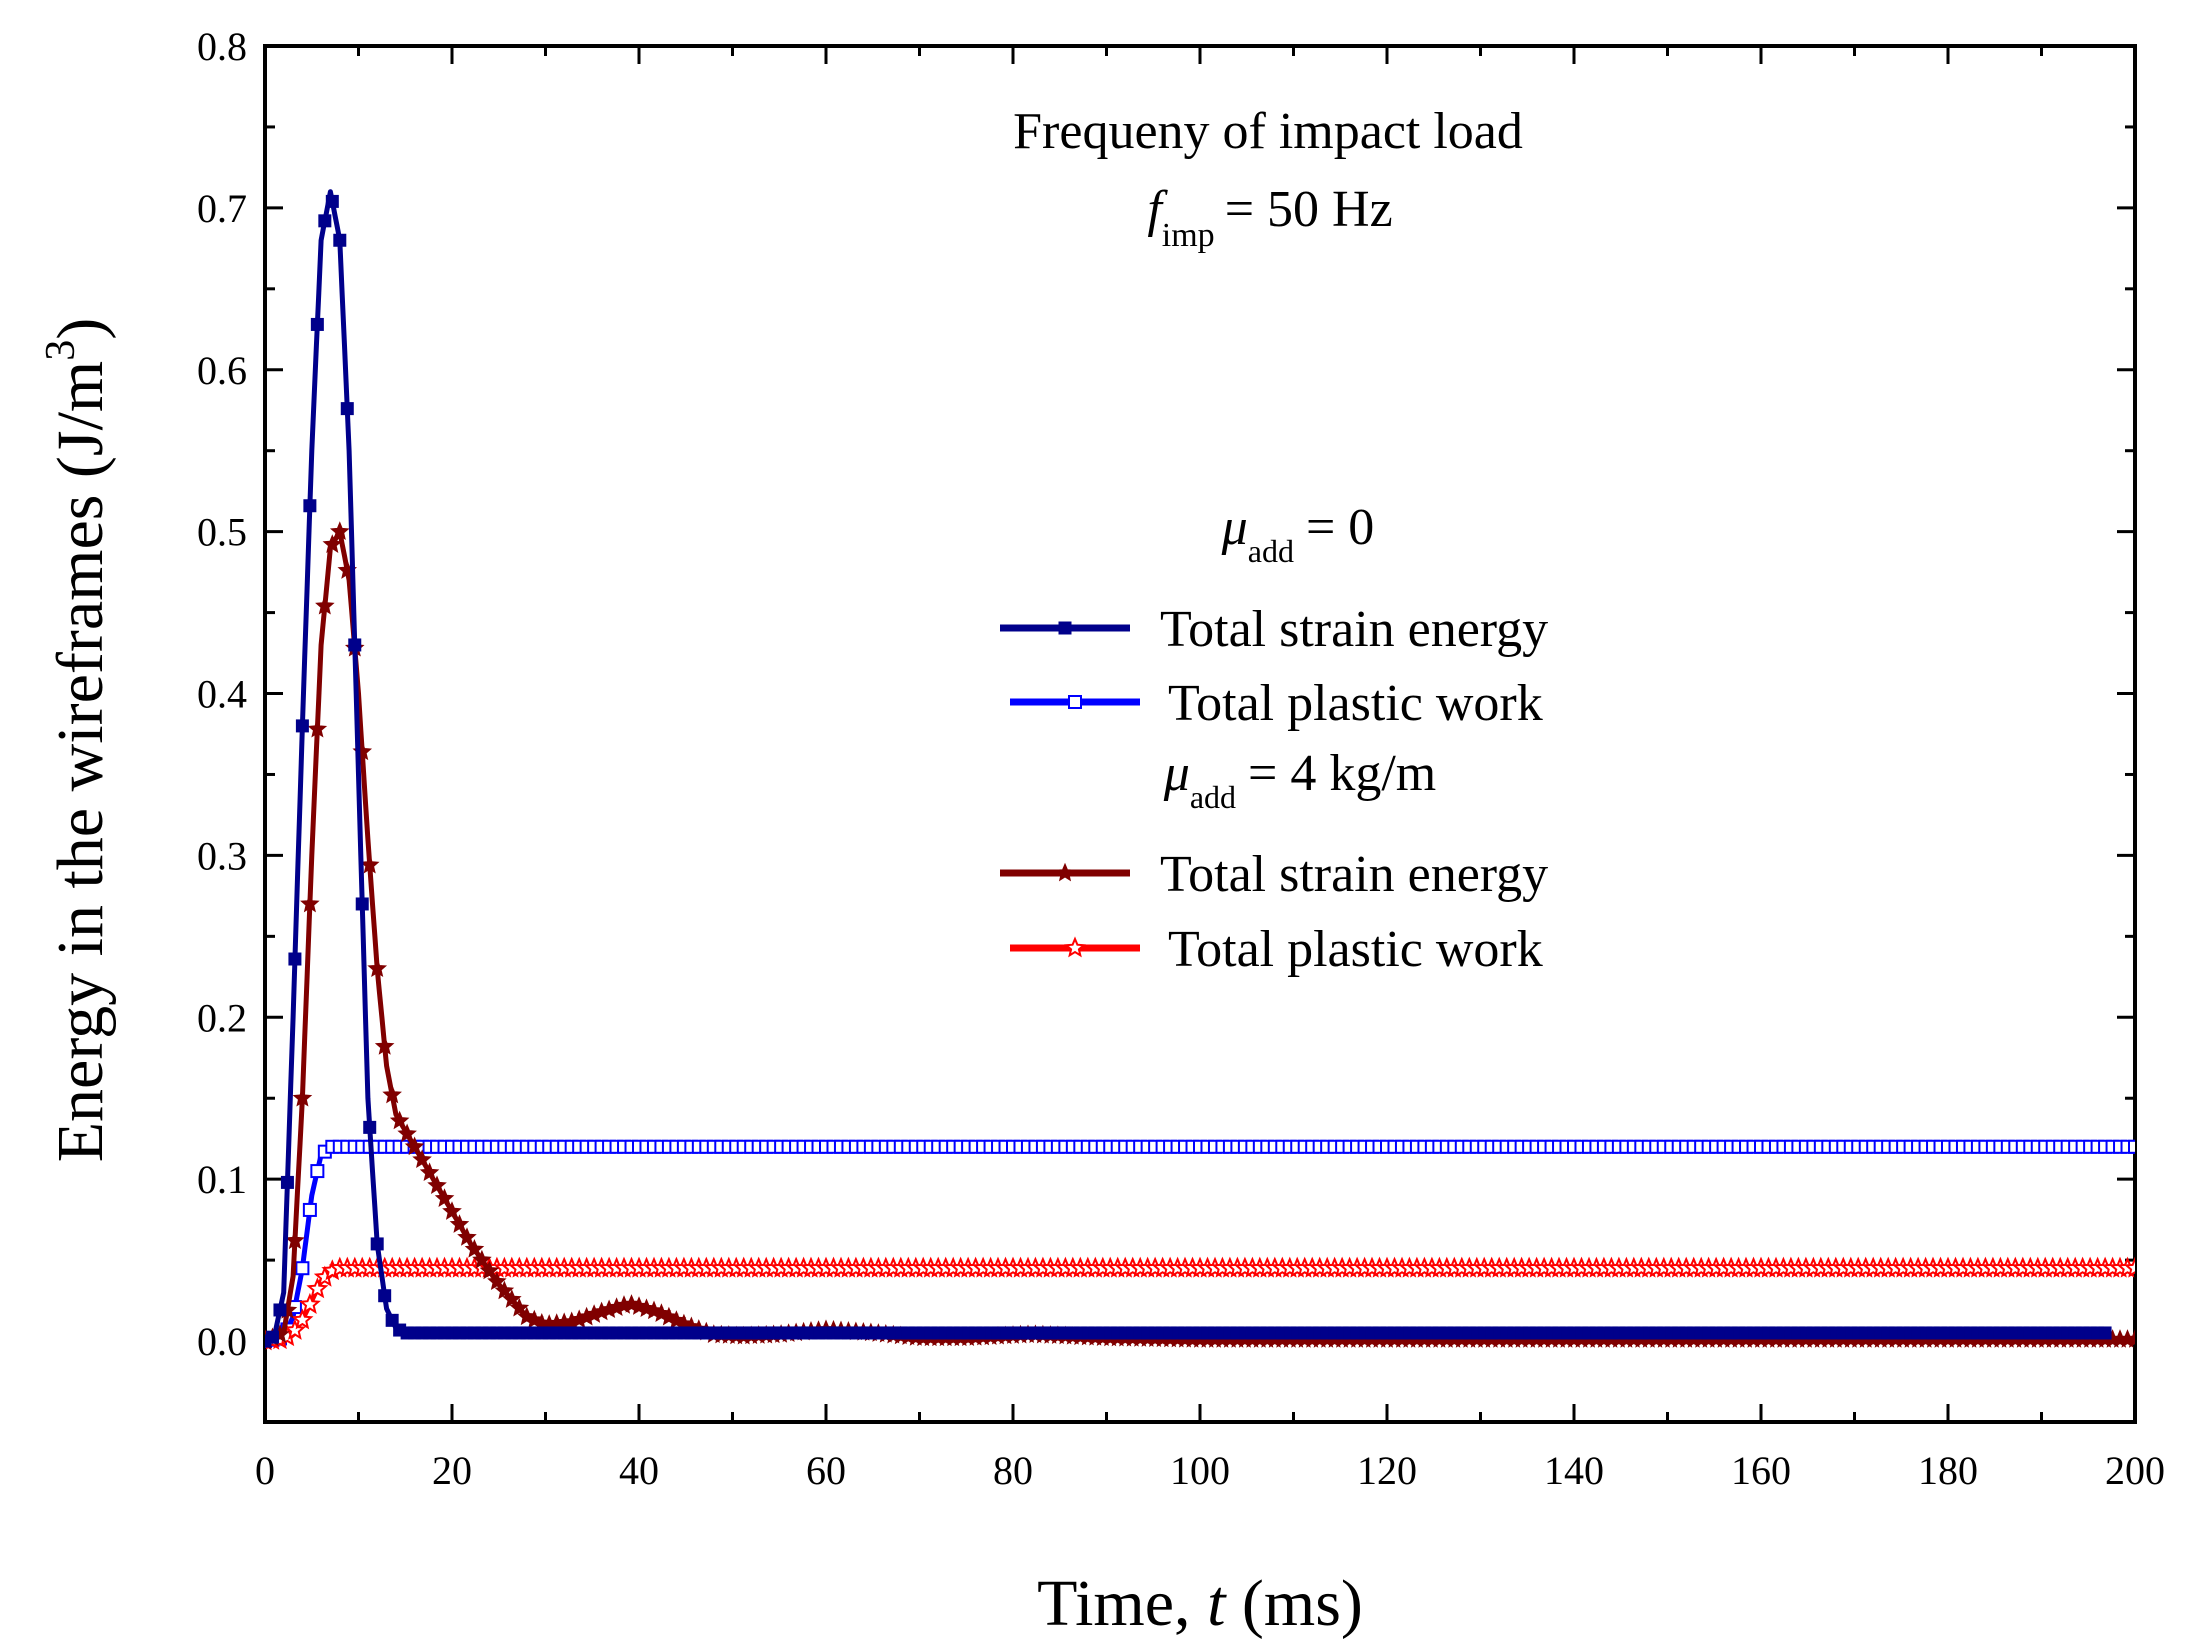 The height and width of the screenshot is (1648, 2202). What do you see at coordinates (222, 1017) in the screenshot?
I see `y-tick-label: 0.2` at bounding box center [222, 1017].